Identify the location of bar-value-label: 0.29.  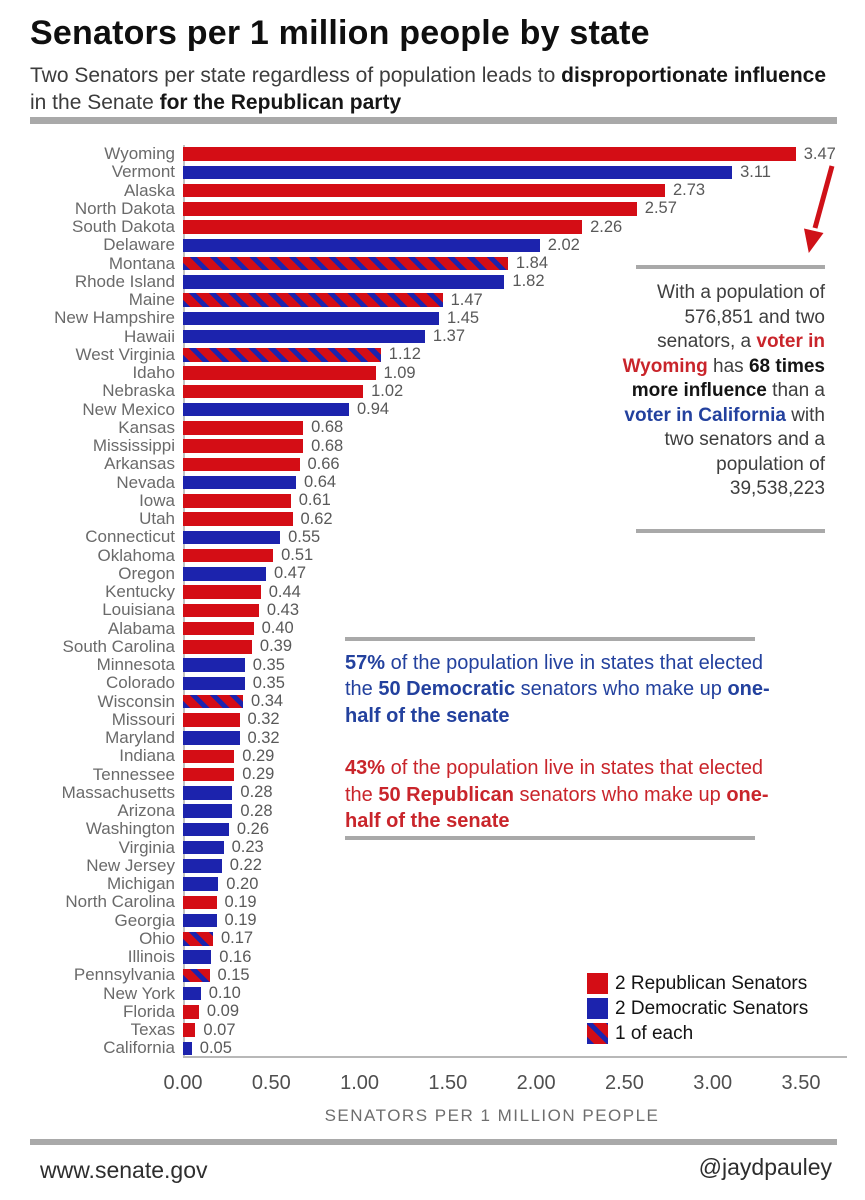
(258, 755).